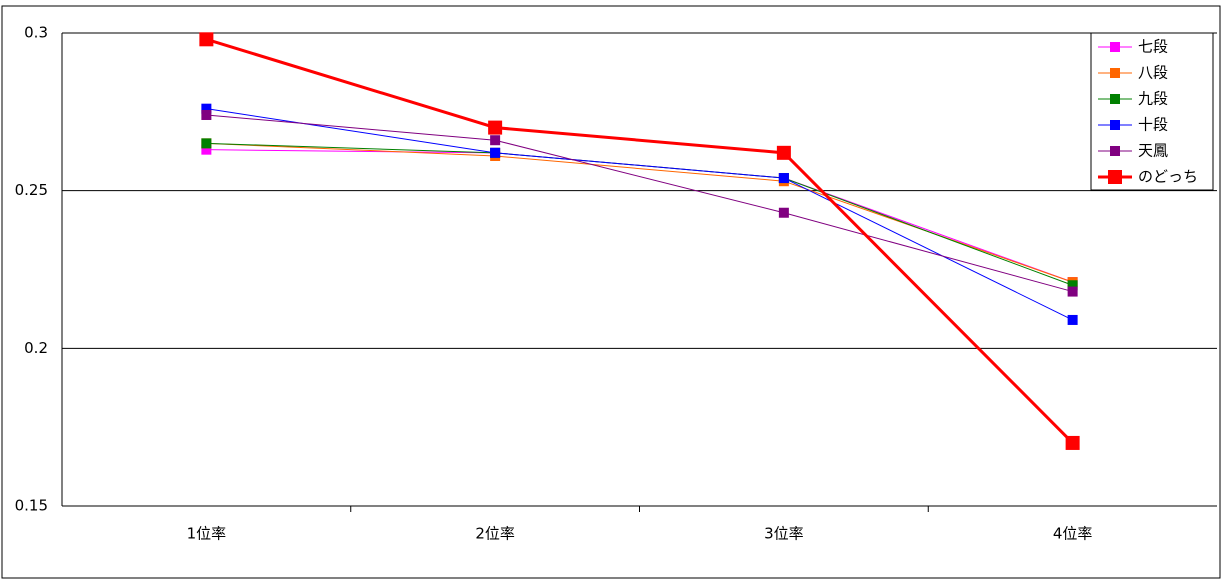 This screenshot has height=584, width=1228. I want to click on y-tick-label: 0.25, so click(31, 190).